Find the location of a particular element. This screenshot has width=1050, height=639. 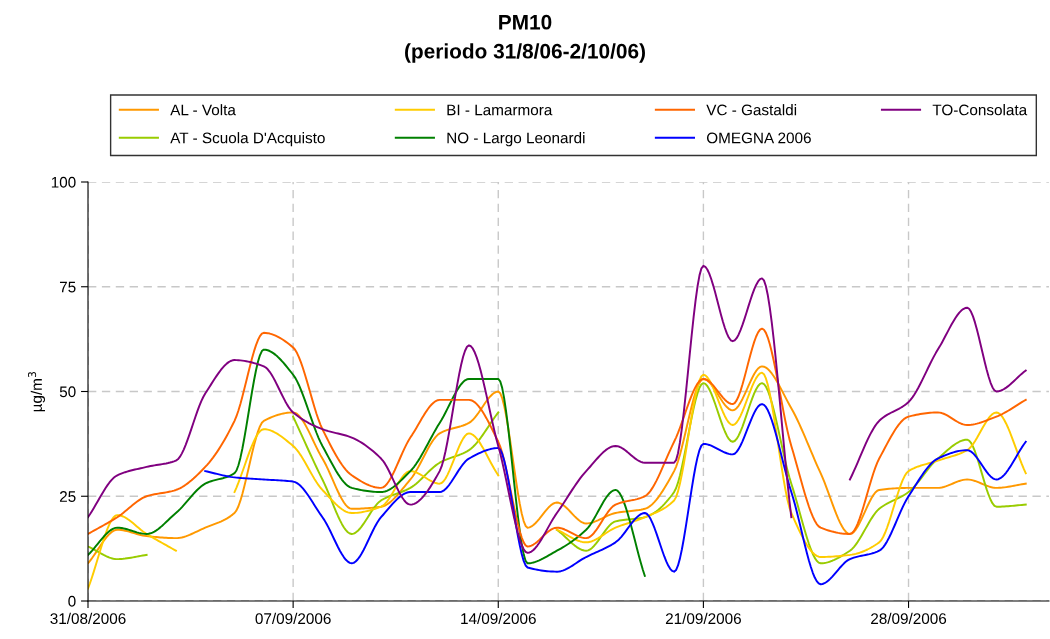

x-tick-label: 14/09/2006 is located at coordinates (498, 618).